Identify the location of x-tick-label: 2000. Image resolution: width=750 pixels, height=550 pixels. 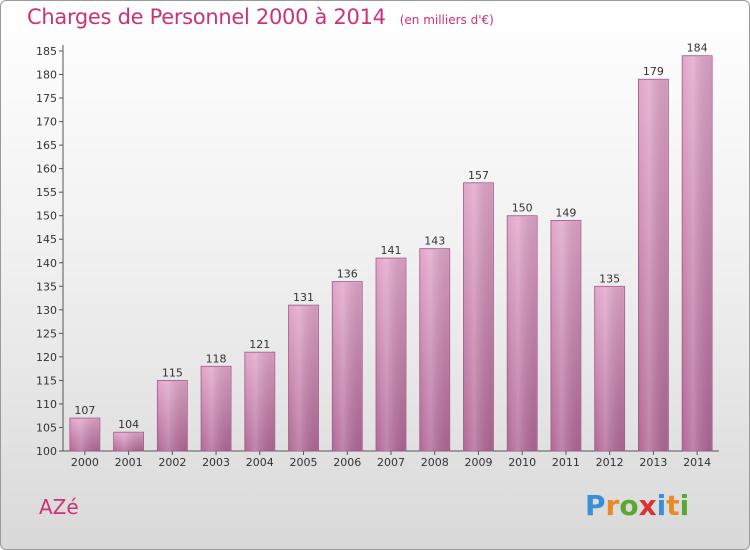
(85, 462).